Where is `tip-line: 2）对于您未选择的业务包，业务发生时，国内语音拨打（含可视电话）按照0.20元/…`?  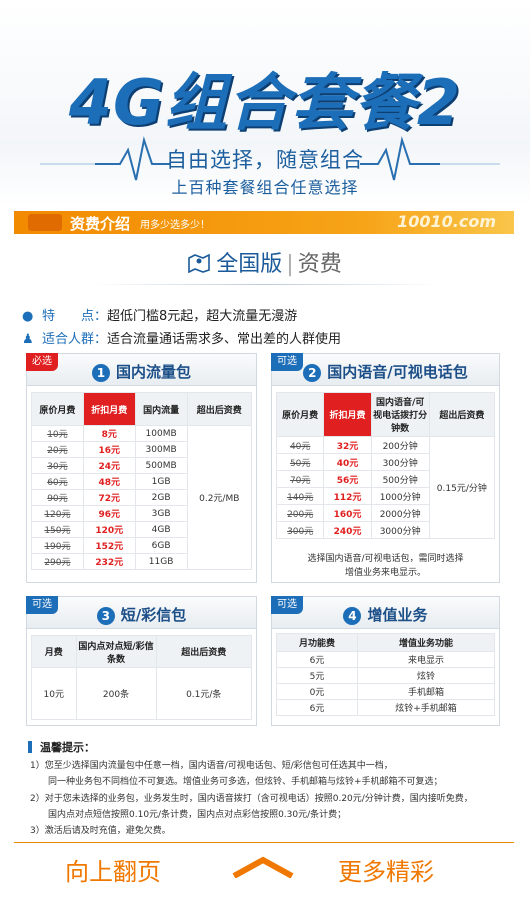 tip-line: 2）对于您未选择的业务包，业务发生时，国内语音拨打（含可视电话）按照0.20元/… is located at coordinates (251, 799).